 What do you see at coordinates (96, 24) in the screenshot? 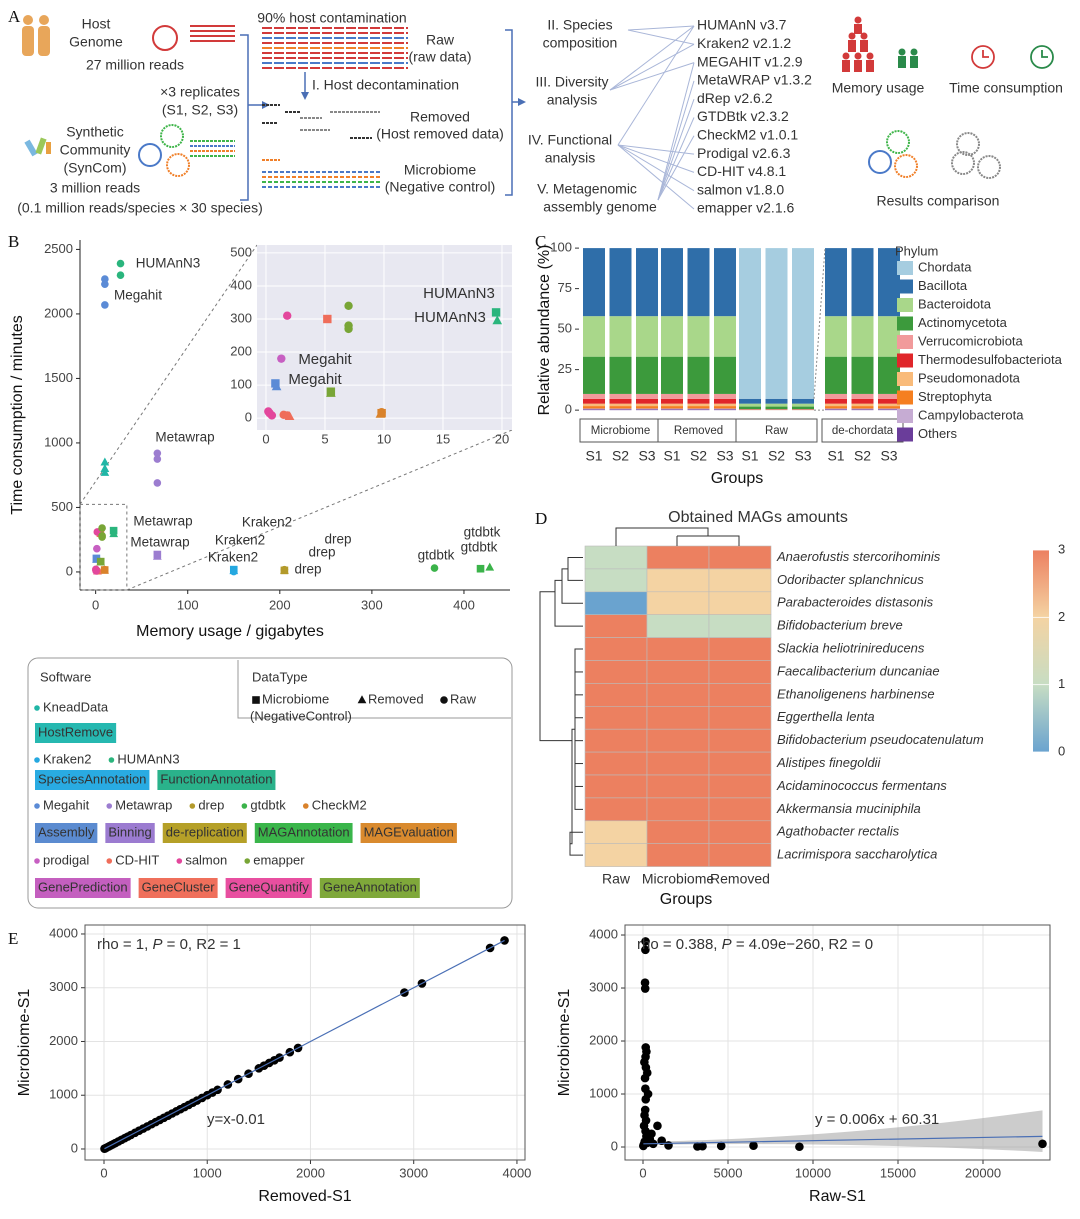
I see `panel-a-text: Host` at bounding box center [96, 24].